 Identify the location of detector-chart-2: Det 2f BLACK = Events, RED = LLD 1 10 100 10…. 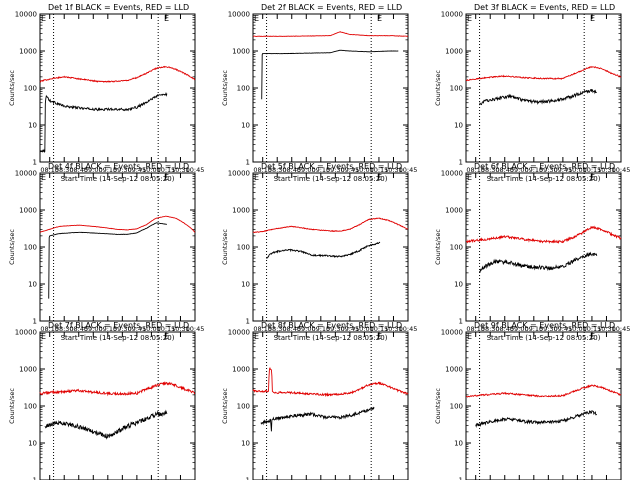
(319, 93).